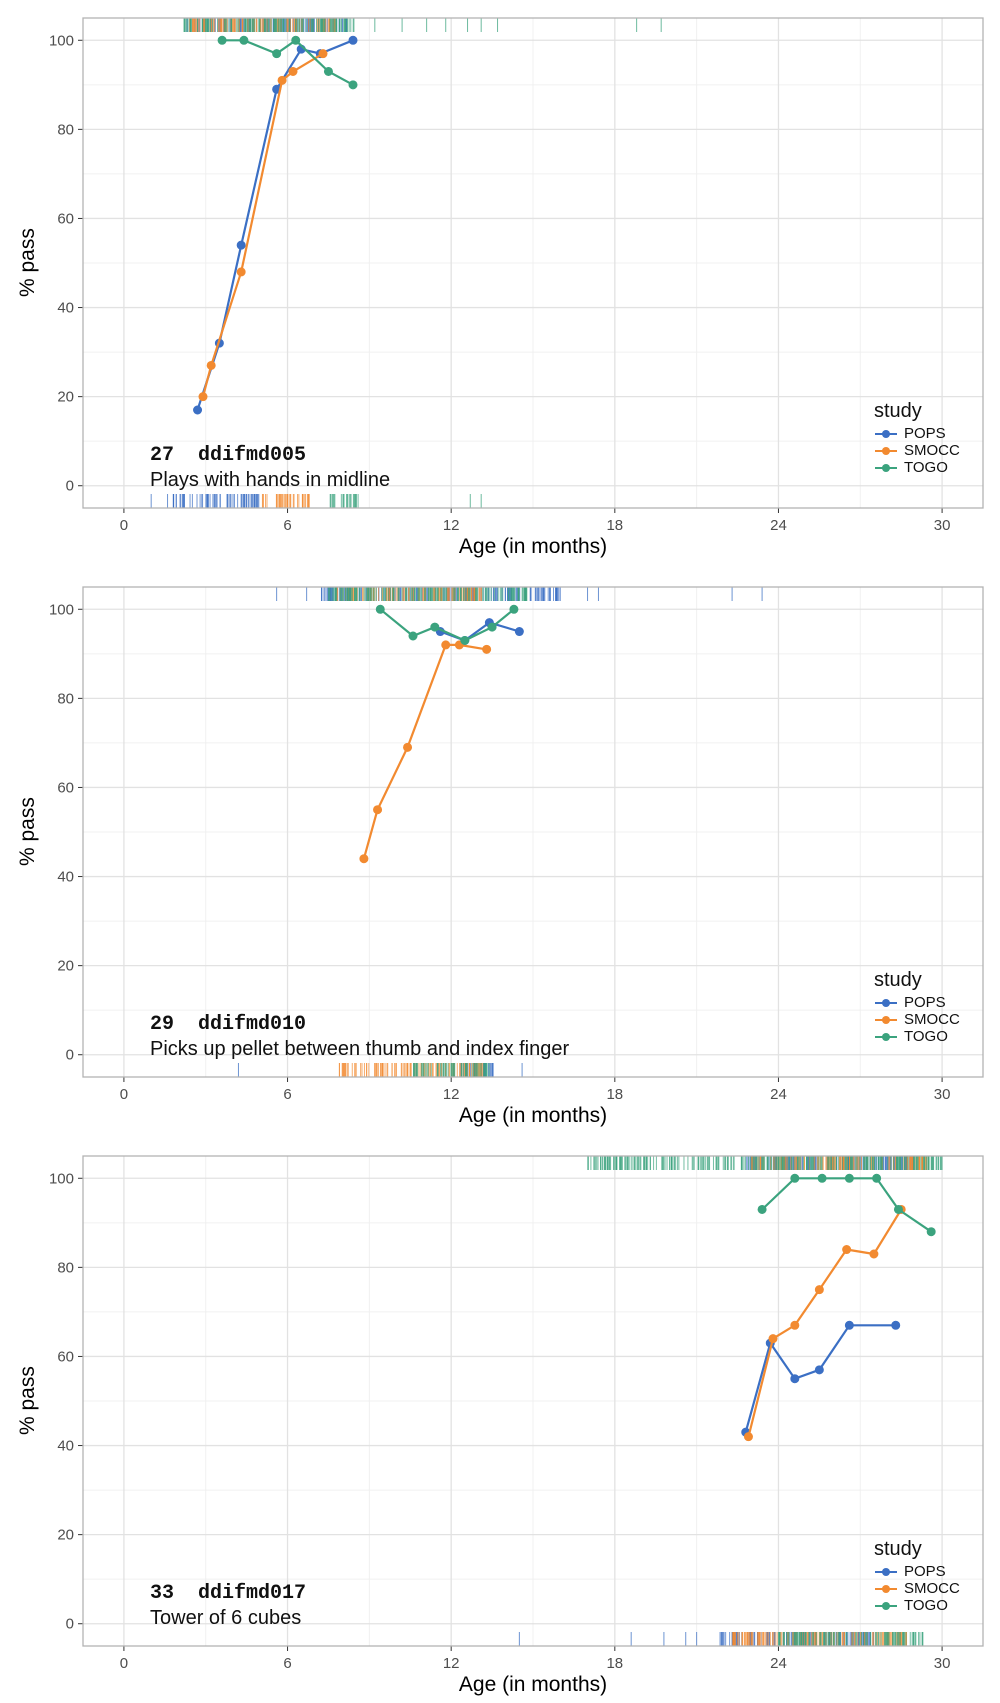  What do you see at coordinates (533, 1115) in the screenshot?
I see `x-axis-label: Age (in months)` at bounding box center [533, 1115].